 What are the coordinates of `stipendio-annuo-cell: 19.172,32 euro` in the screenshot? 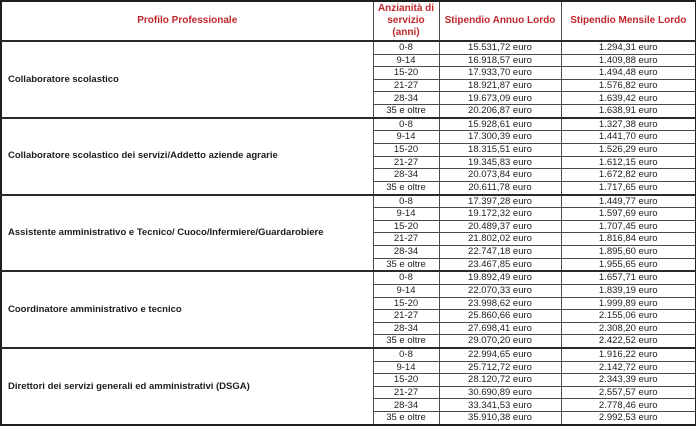 It's located at (500, 214).